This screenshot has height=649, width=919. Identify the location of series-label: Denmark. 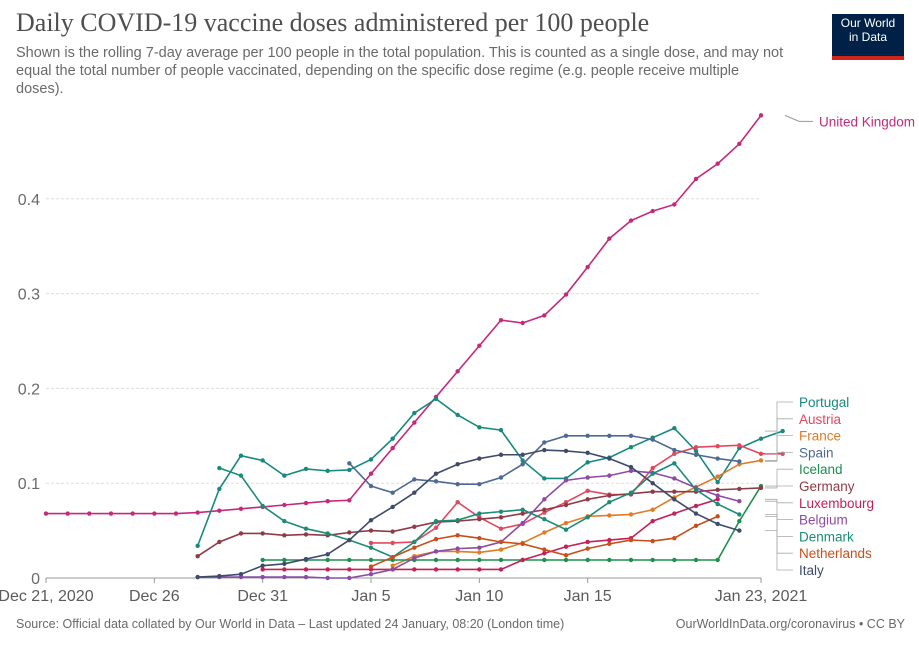
(826, 536).